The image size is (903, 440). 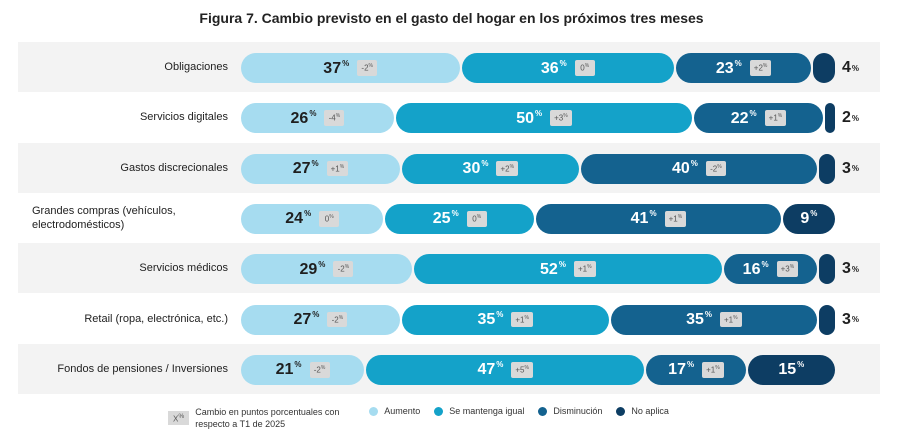 What do you see at coordinates (770, 269) in the screenshot?
I see `bar-segment-disminución: 16% +3%` at bounding box center [770, 269].